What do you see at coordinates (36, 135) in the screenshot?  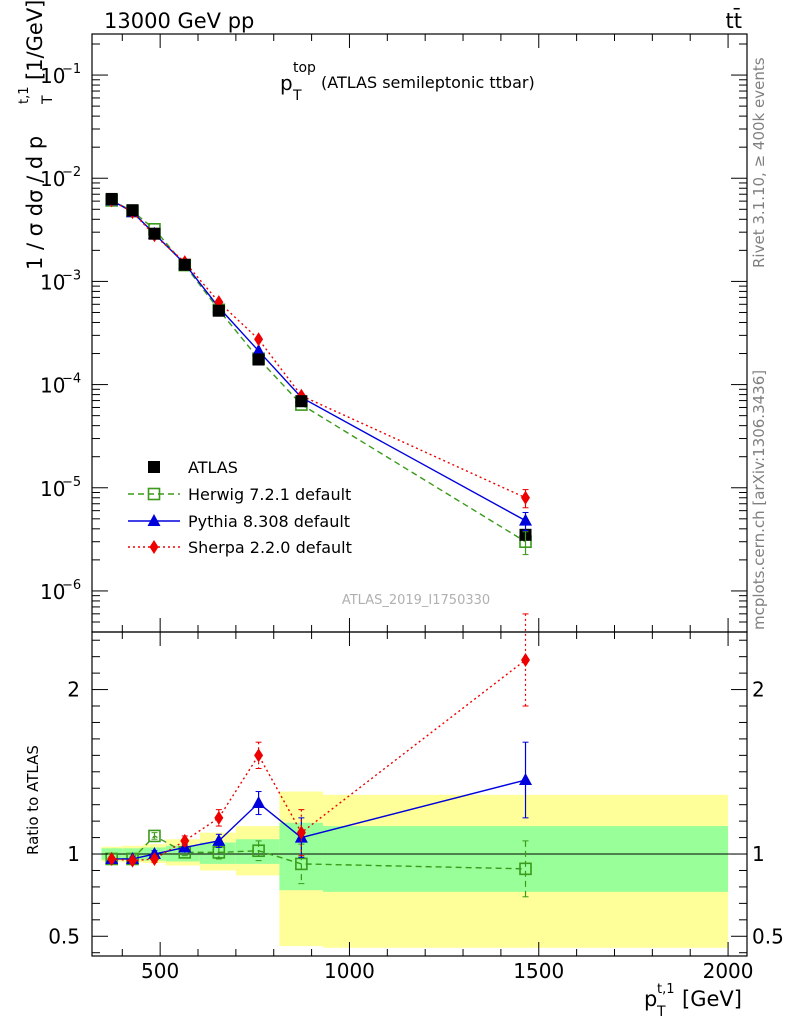 I see `main-y-axis-label: 1 / σ dσ / d p T t,1 [1/GeV]` at bounding box center [36, 135].